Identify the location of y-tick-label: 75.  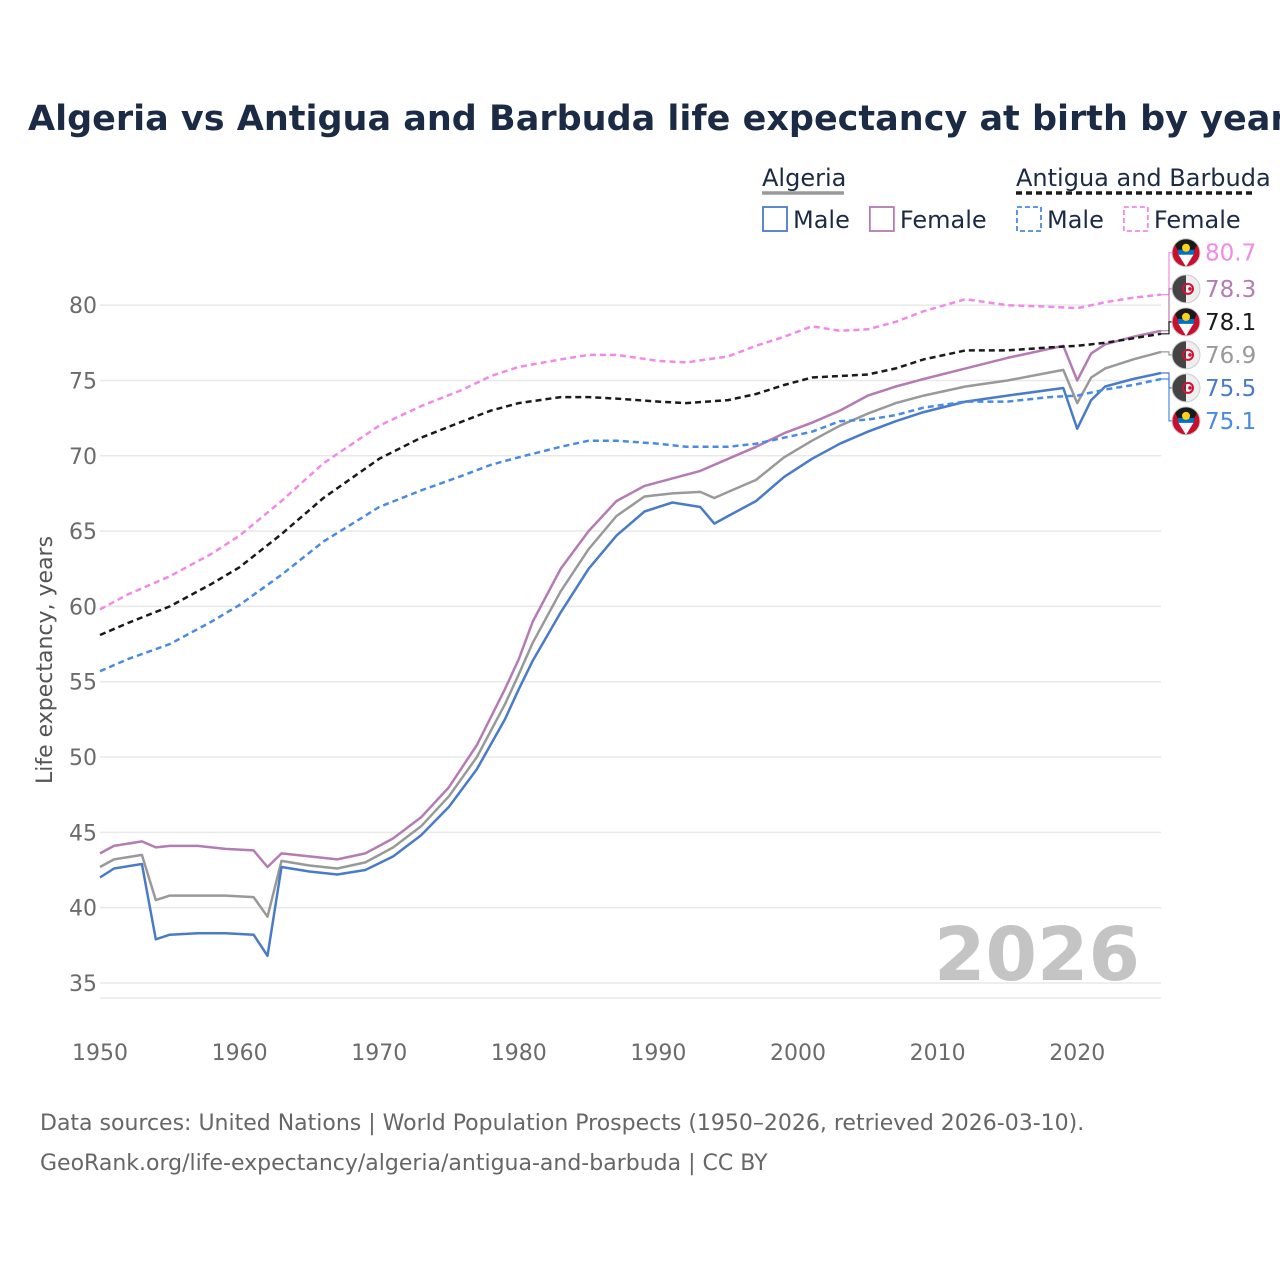
(83, 381).